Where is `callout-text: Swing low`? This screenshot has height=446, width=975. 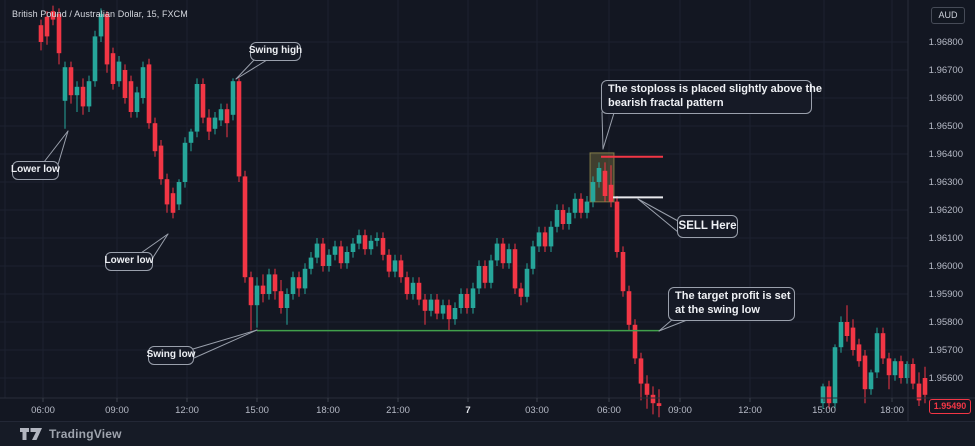 callout-text: Swing low is located at coordinates (171, 355).